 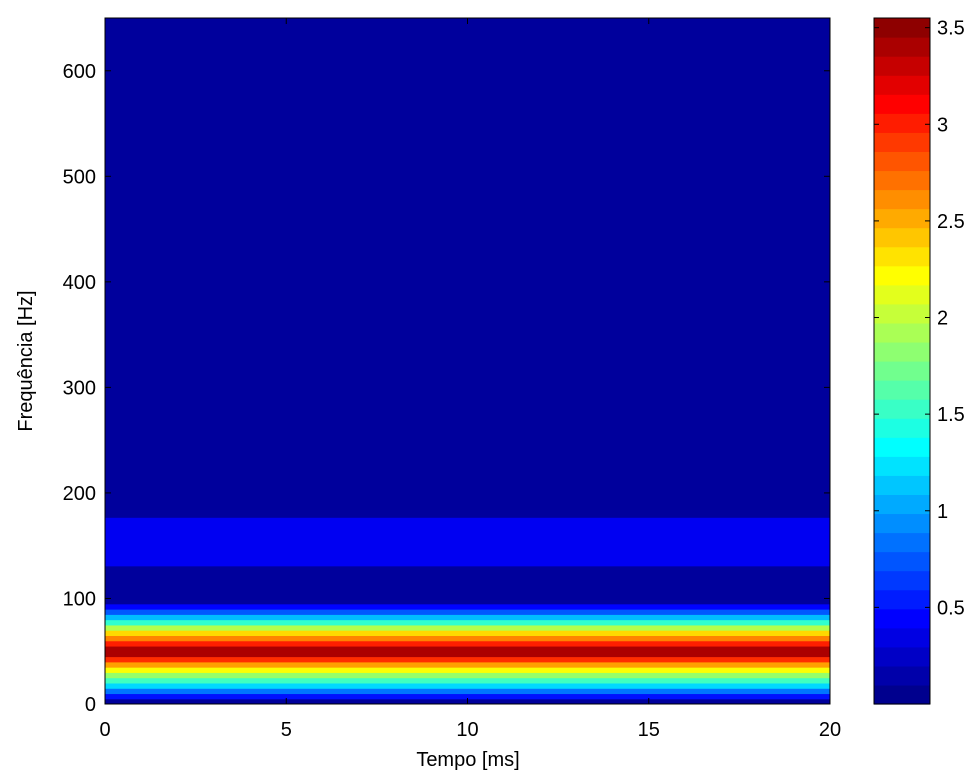 What do you see at coordinates (942, 319) in the screenshot?
I see `colorbar-tick-label: 2` at bounding box center [942, 319].